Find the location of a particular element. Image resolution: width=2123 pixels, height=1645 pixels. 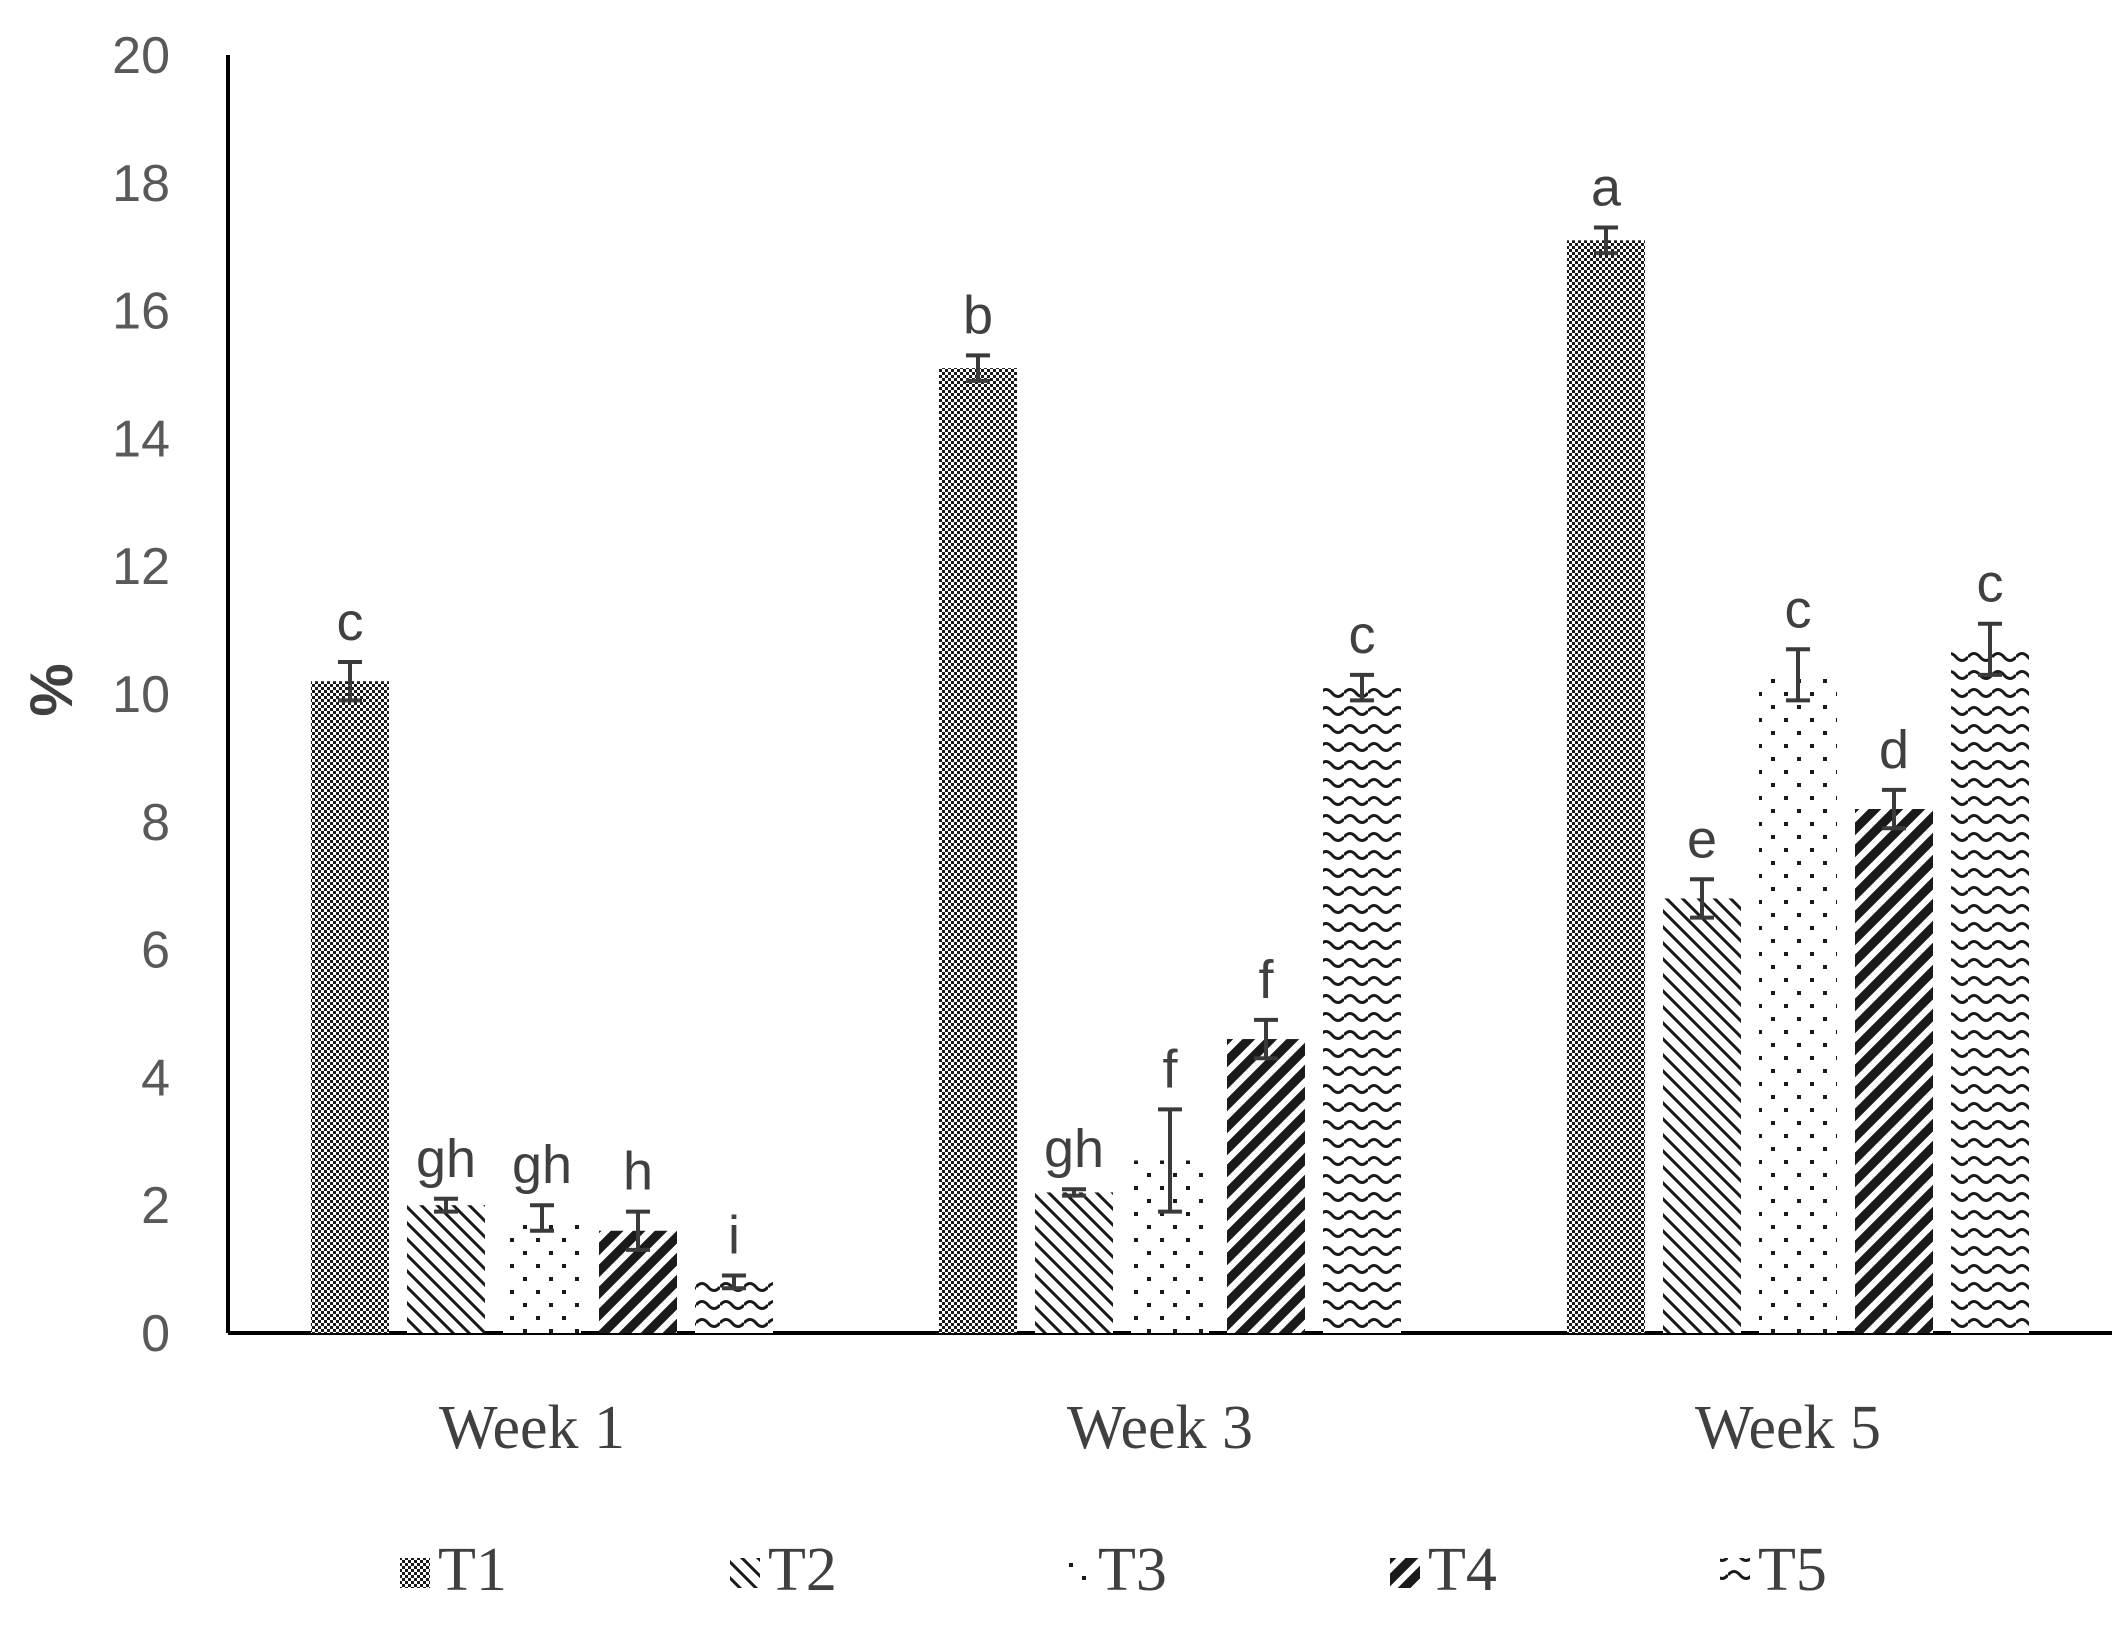

legend-label-t3: T3 is located at coordinates (1132, 1570).